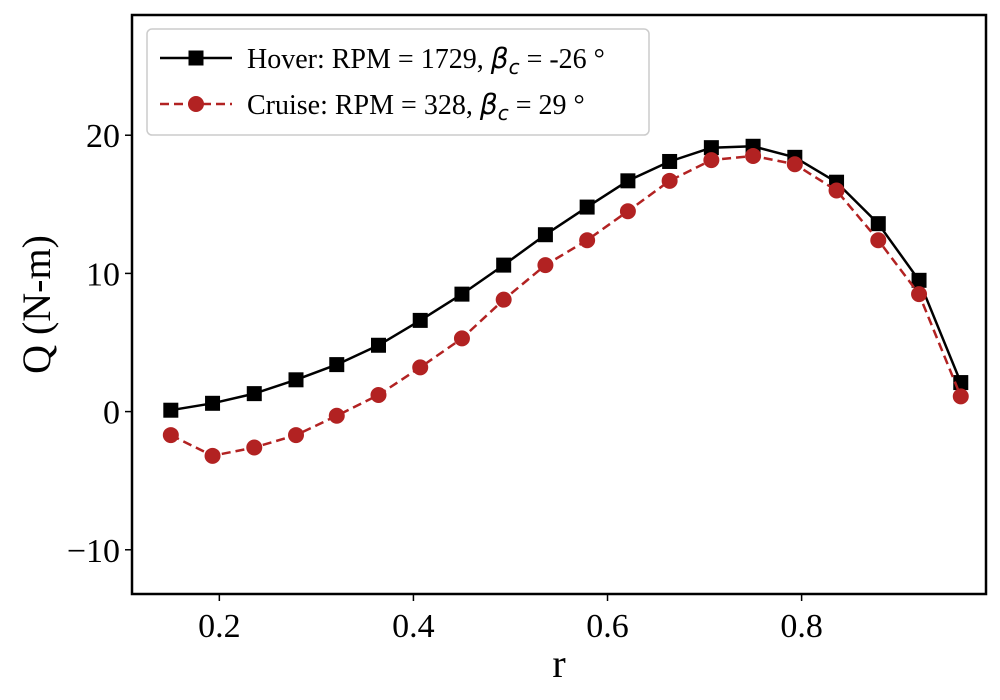  What do you see at coordinates (219, 626) in the screenshot?
I see `x-tick-label: 0.2` at bounding box center [219, 626].